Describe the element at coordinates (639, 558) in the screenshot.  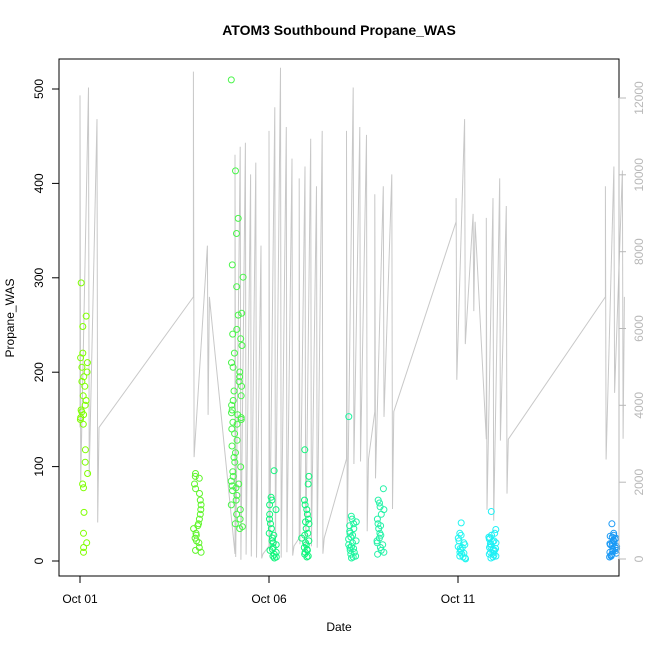
I see `y2-tick-label: 0` at that location.